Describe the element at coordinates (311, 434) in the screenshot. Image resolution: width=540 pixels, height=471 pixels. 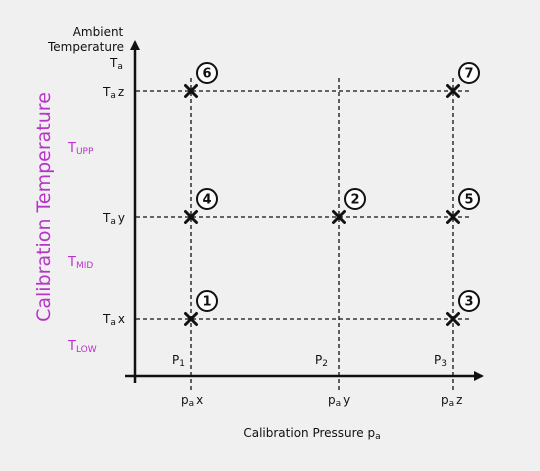
I see `x-axis-title: Calibration Pressure pa` at that location.